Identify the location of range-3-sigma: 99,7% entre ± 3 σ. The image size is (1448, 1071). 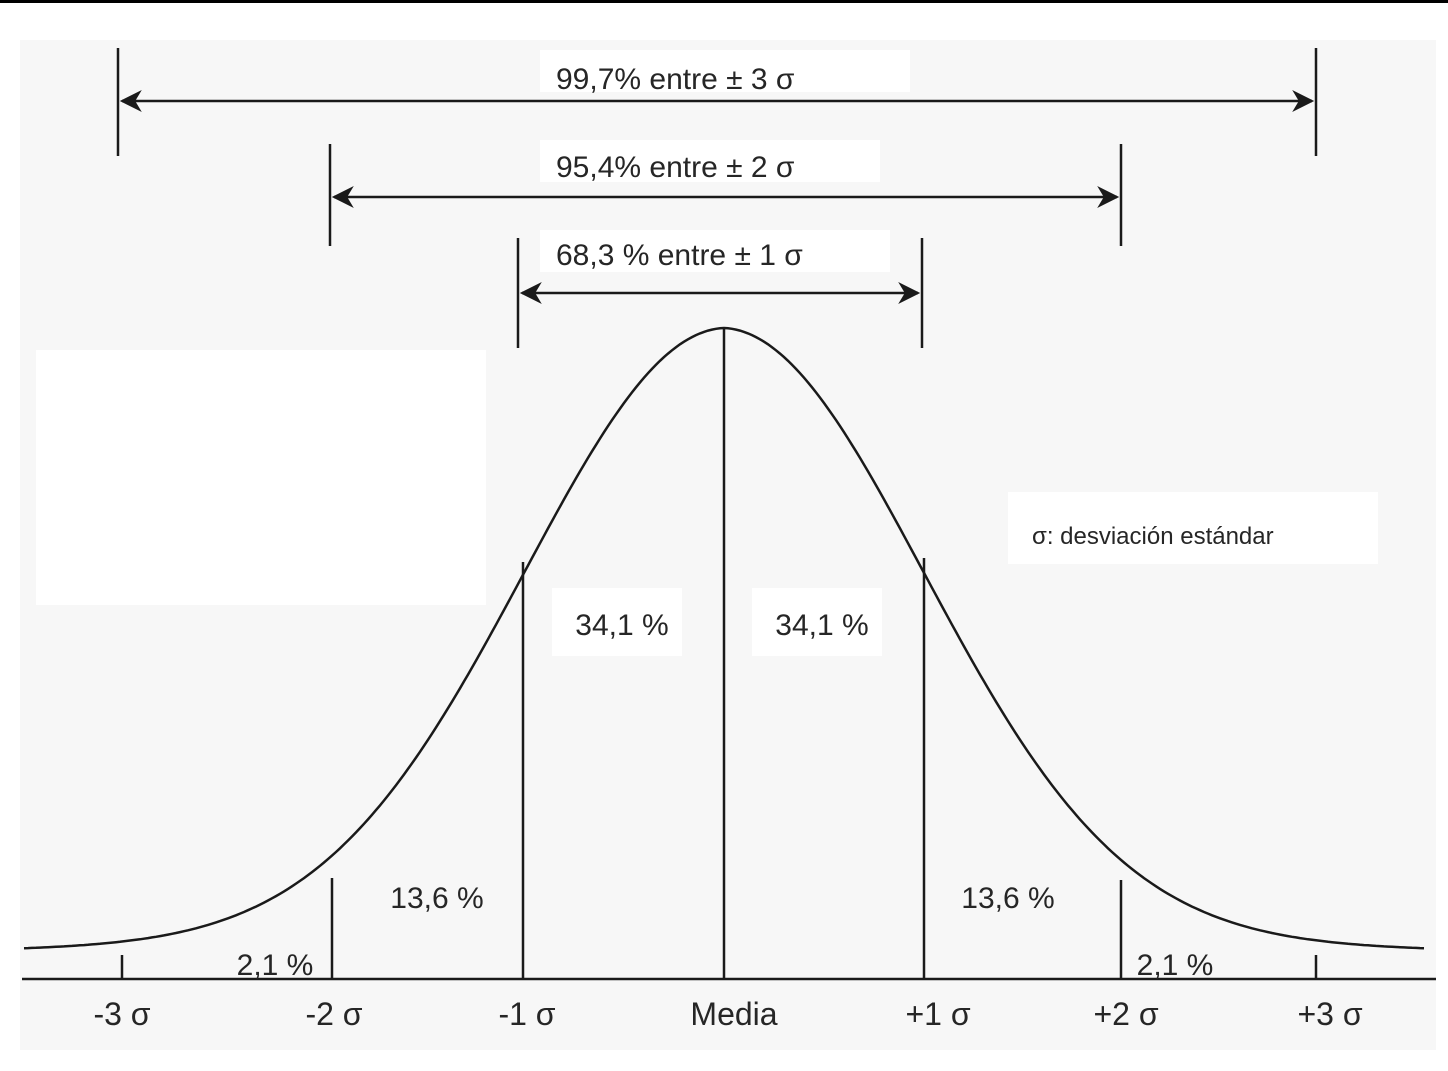
(717, 102).